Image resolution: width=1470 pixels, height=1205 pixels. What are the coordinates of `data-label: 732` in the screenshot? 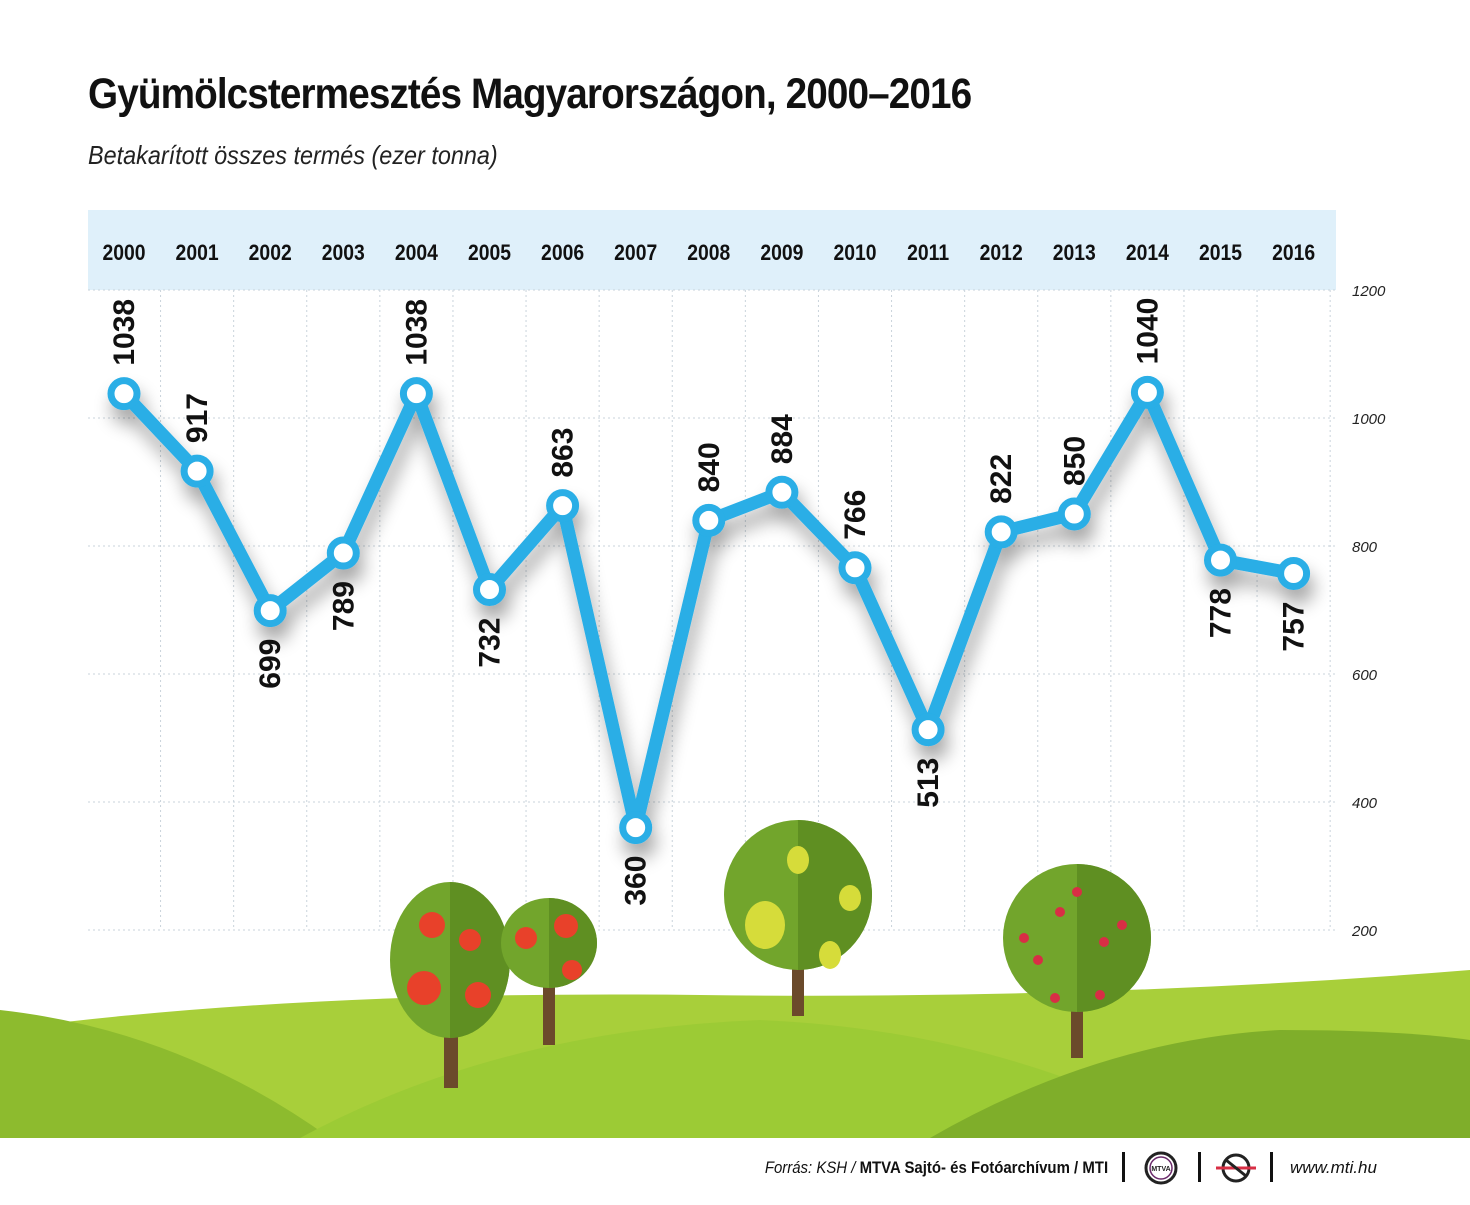 It's located at (490, 643).